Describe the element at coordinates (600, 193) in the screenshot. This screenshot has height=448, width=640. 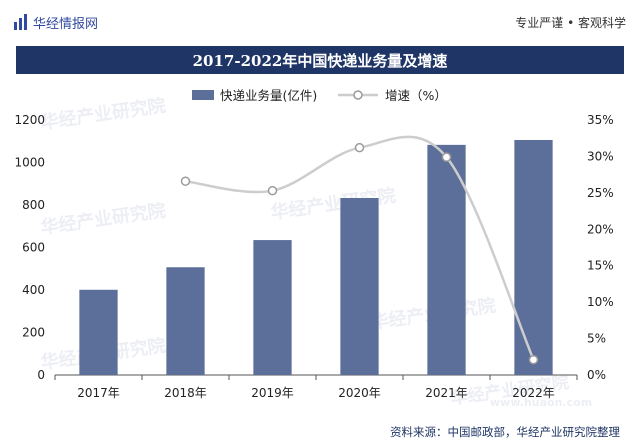
I see `y-right-tick-label: 25%` at that location.